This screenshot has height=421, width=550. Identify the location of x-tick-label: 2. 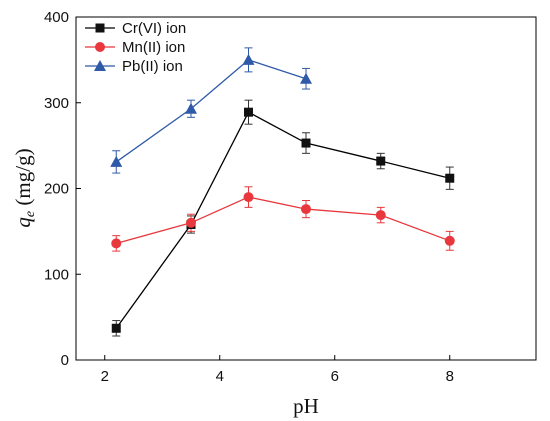
(105, 376).